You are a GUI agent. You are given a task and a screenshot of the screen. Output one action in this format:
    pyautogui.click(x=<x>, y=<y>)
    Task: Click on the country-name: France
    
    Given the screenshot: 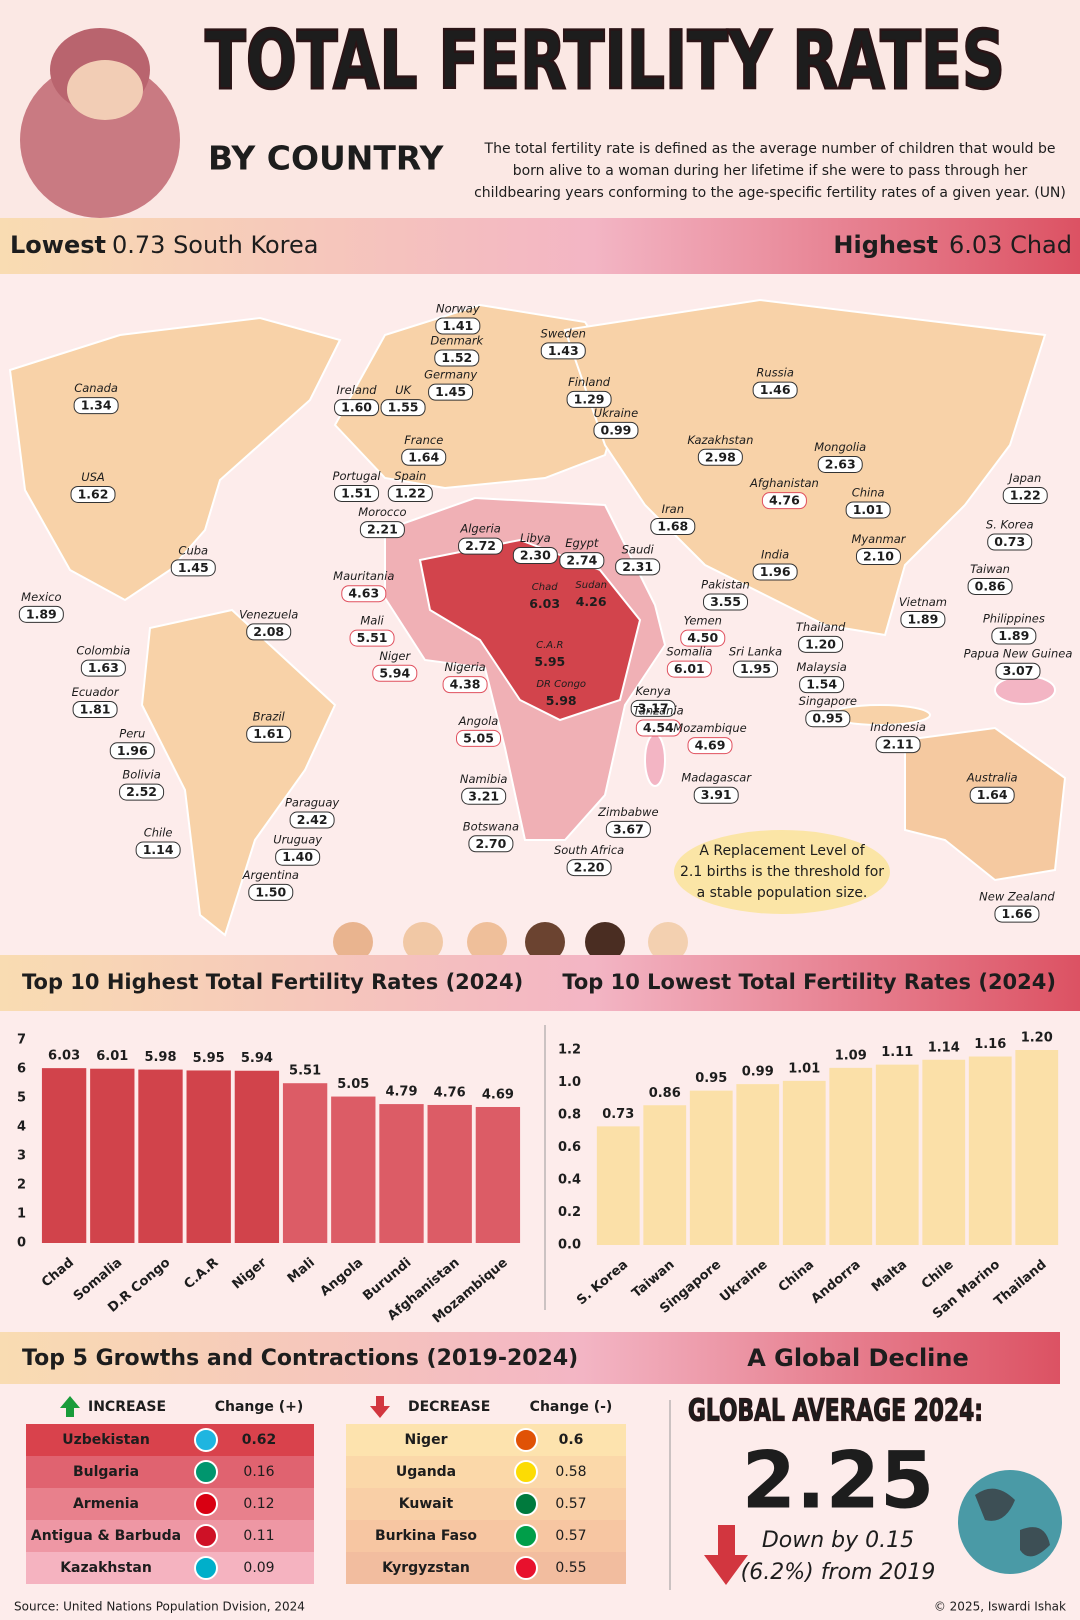 What is the action you would take?
    pyautogui.click(x=423, y=440)
    